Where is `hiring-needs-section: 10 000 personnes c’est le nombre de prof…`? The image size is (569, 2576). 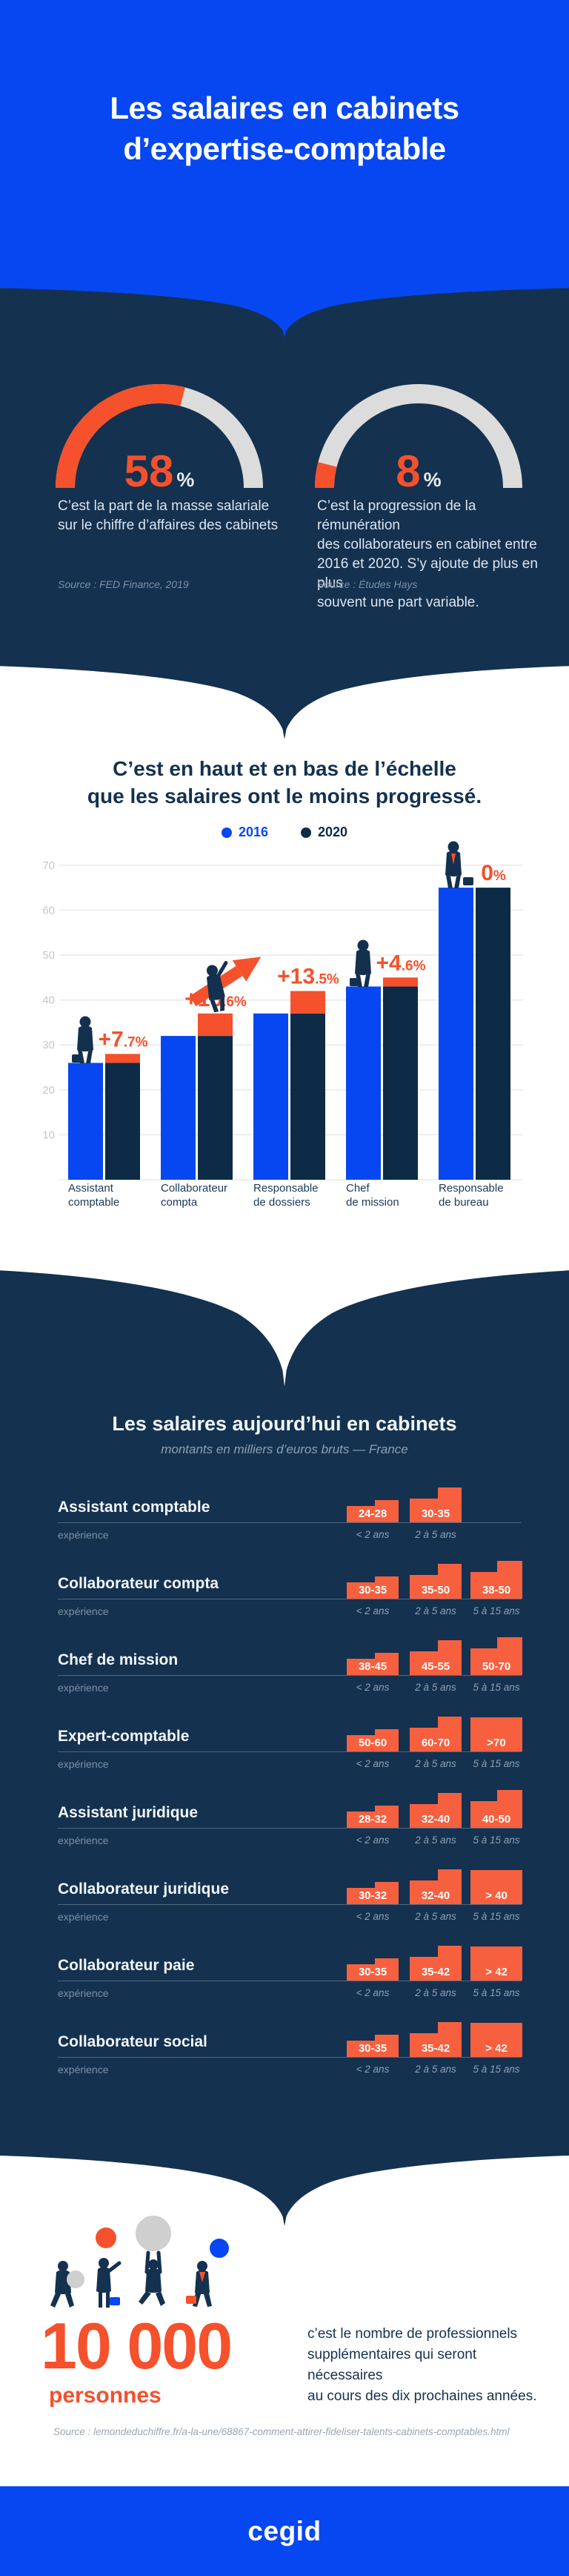
hiring-needs-section: 10 000 personnes c’est le nombre de prof… is located at coordinates (284, 2319).